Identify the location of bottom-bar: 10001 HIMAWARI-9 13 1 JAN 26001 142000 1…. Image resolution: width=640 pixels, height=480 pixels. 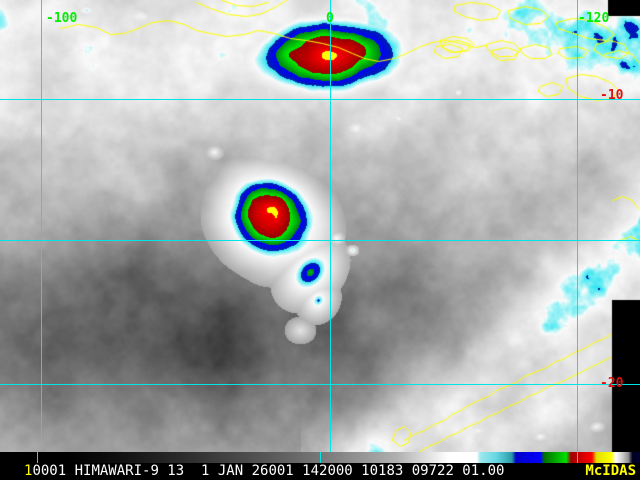
(320, 466).